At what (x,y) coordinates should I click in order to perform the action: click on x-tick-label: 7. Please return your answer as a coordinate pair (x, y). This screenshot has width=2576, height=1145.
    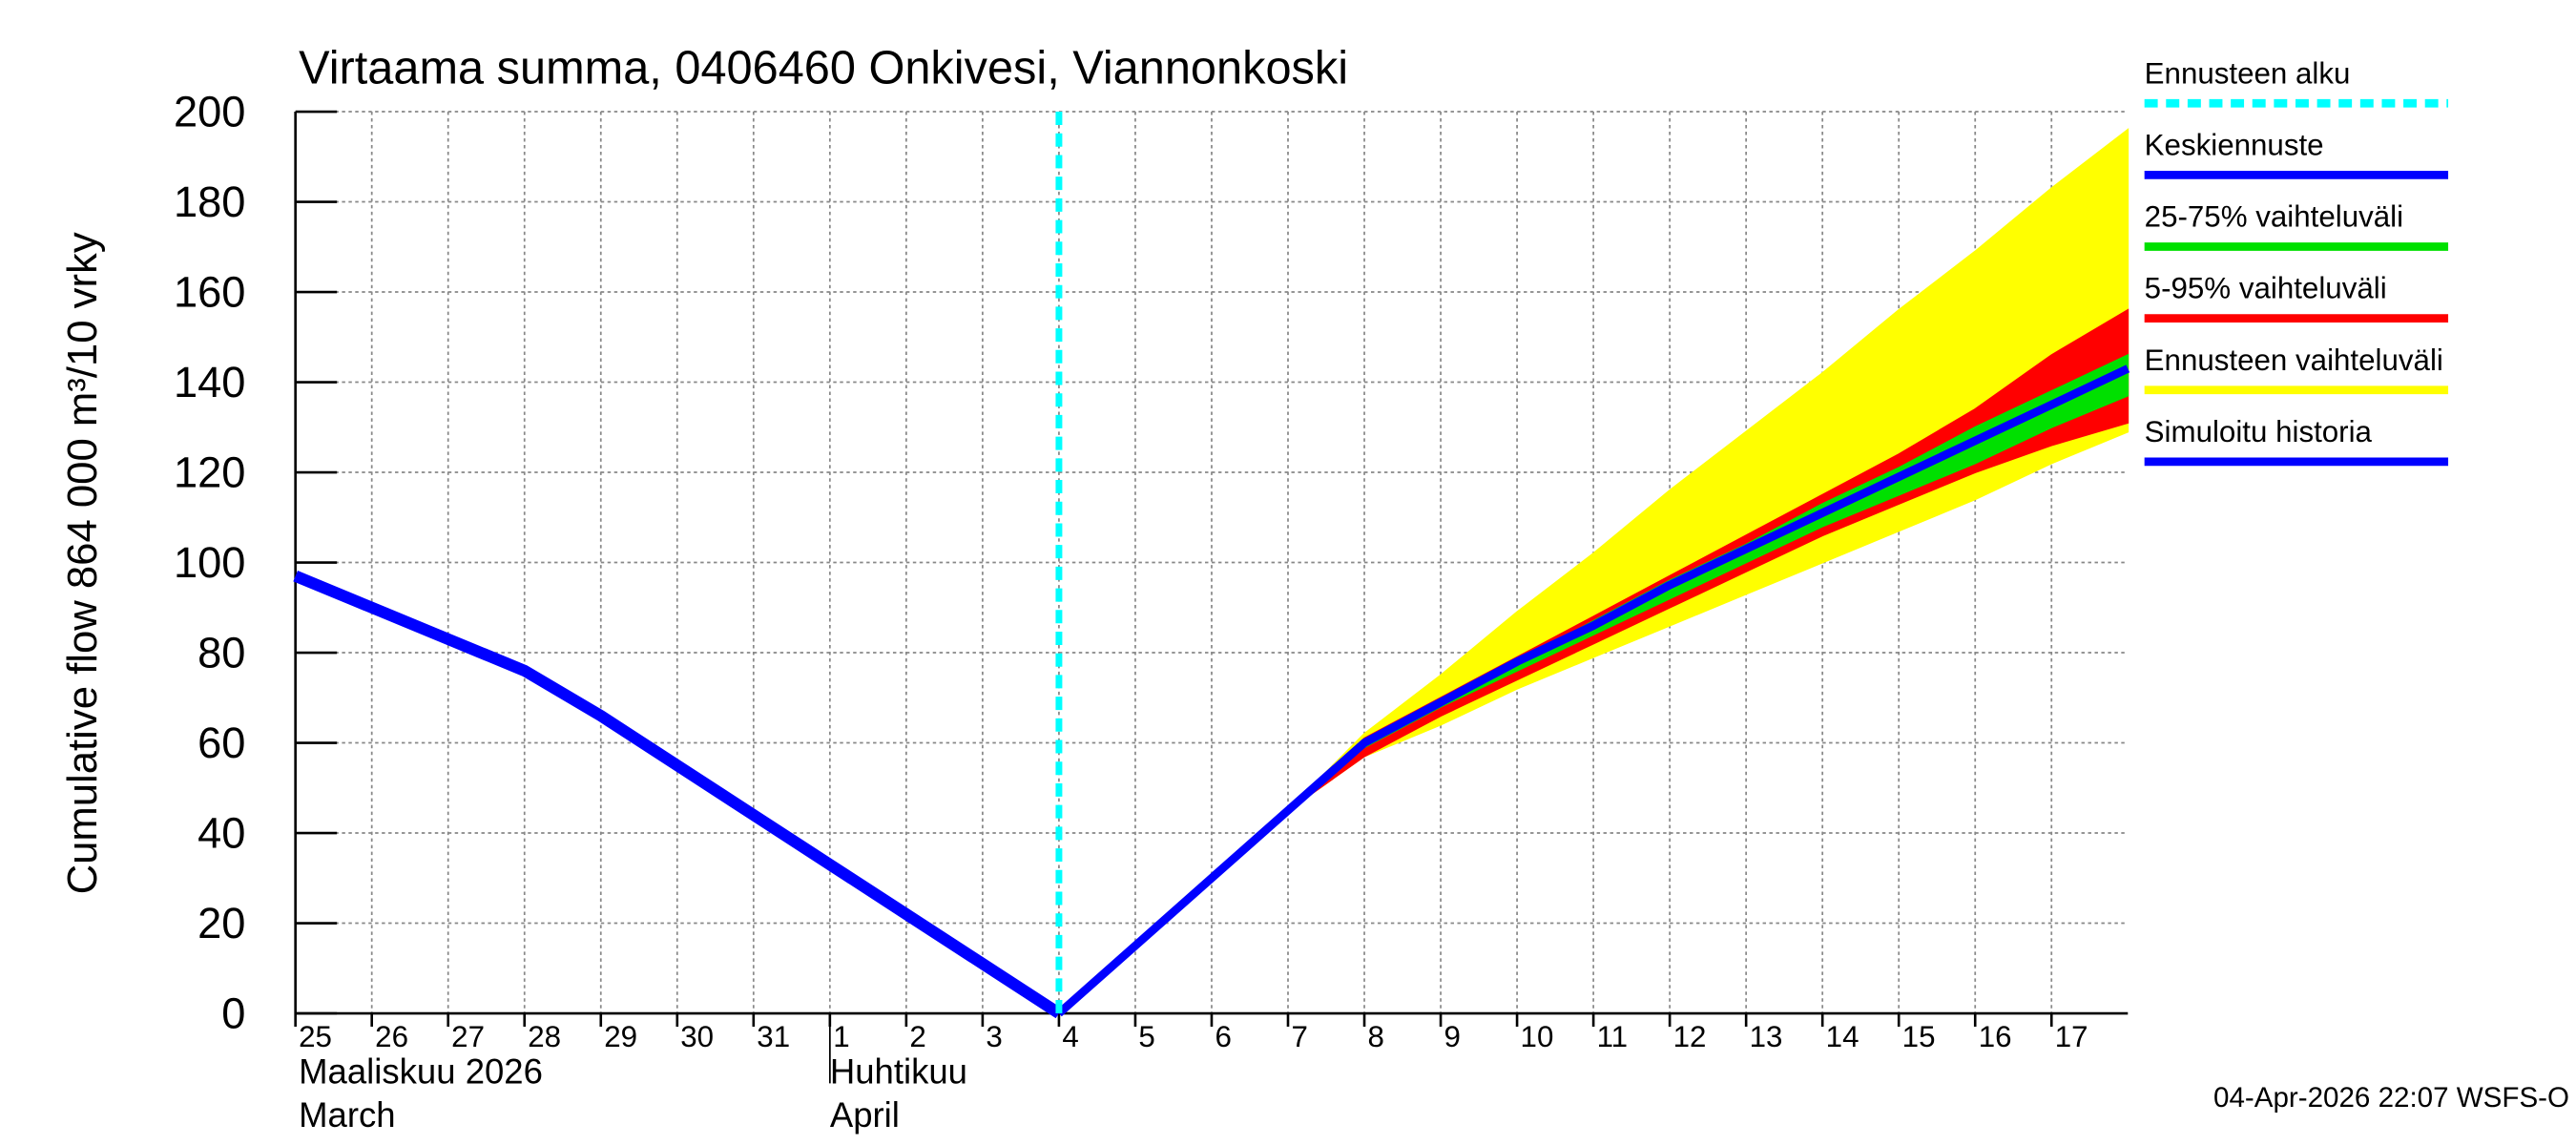
    Looking at the image, I should click on (1299, 1036).